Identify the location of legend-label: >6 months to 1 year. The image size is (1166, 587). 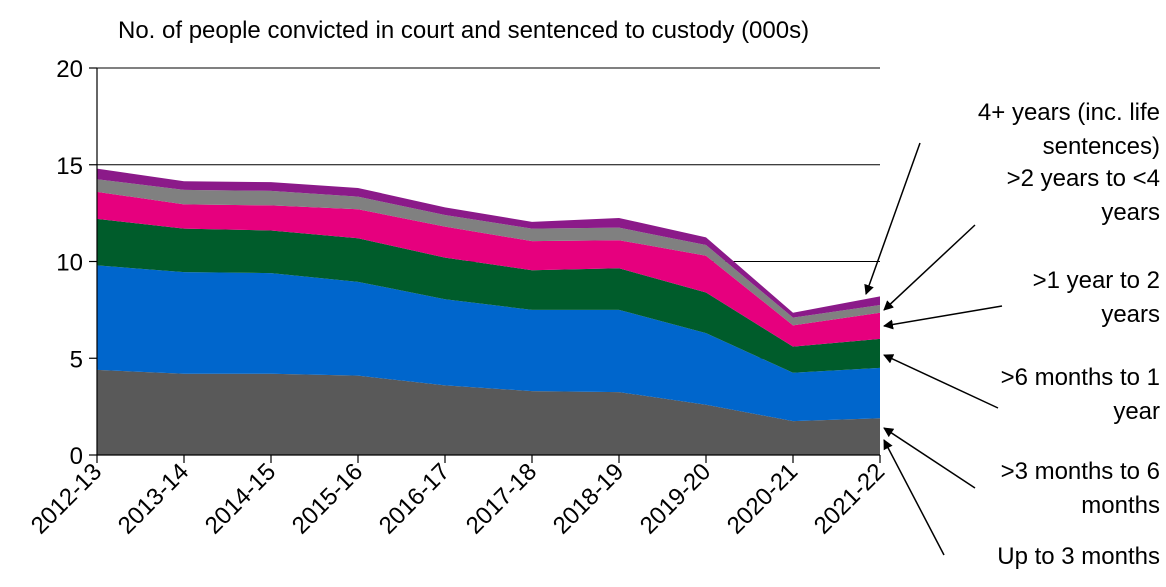
(1080, 394).